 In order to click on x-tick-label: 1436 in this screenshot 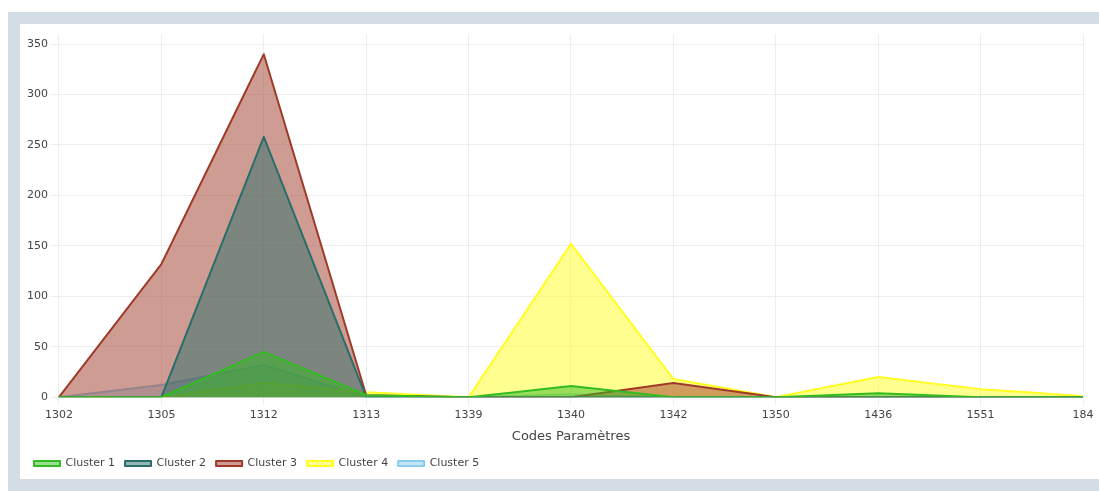, I will do `click(878, 414)`.